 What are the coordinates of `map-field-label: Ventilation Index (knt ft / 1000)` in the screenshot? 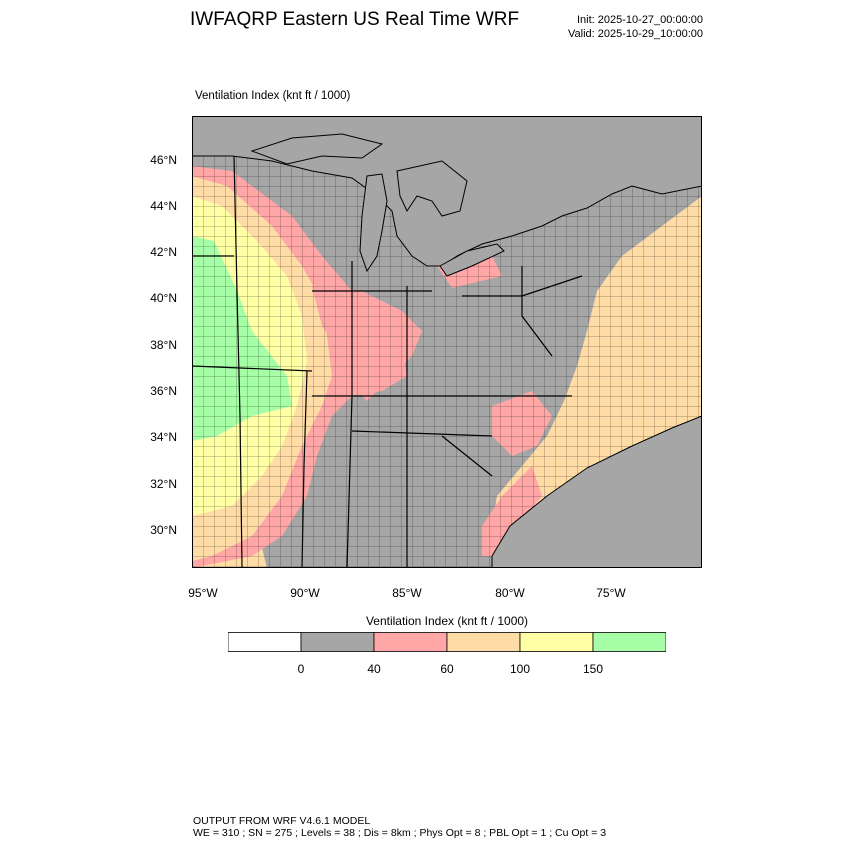 It's located at (273, 96).